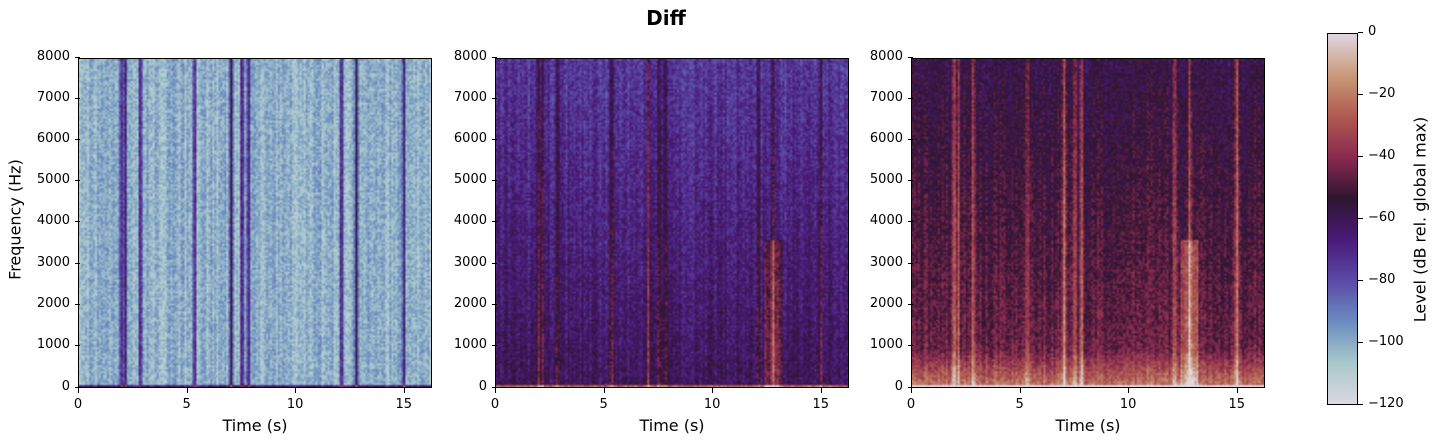 This screenshot has height=445, width=1438. What do you see at coordinates (1376, 93) in the screenshot?
I see `colorbar-tick-label: −20` at bounding box center [1376, 93].